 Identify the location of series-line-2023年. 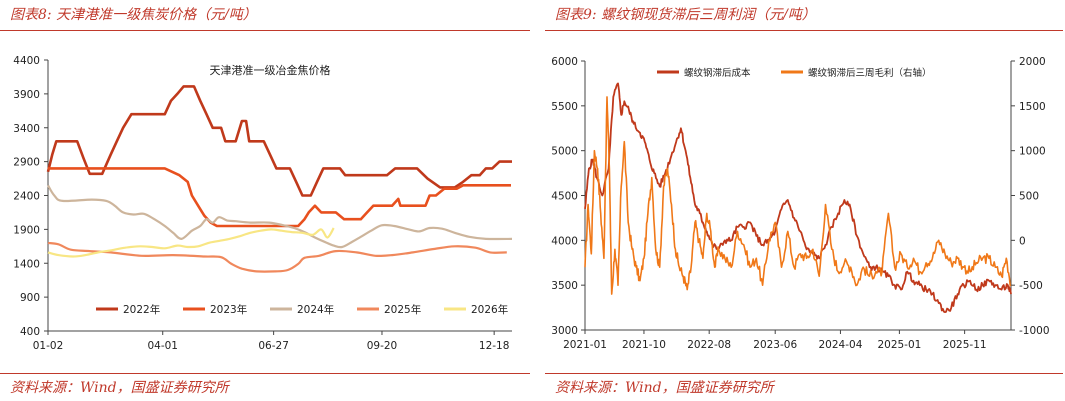
(279, 197).